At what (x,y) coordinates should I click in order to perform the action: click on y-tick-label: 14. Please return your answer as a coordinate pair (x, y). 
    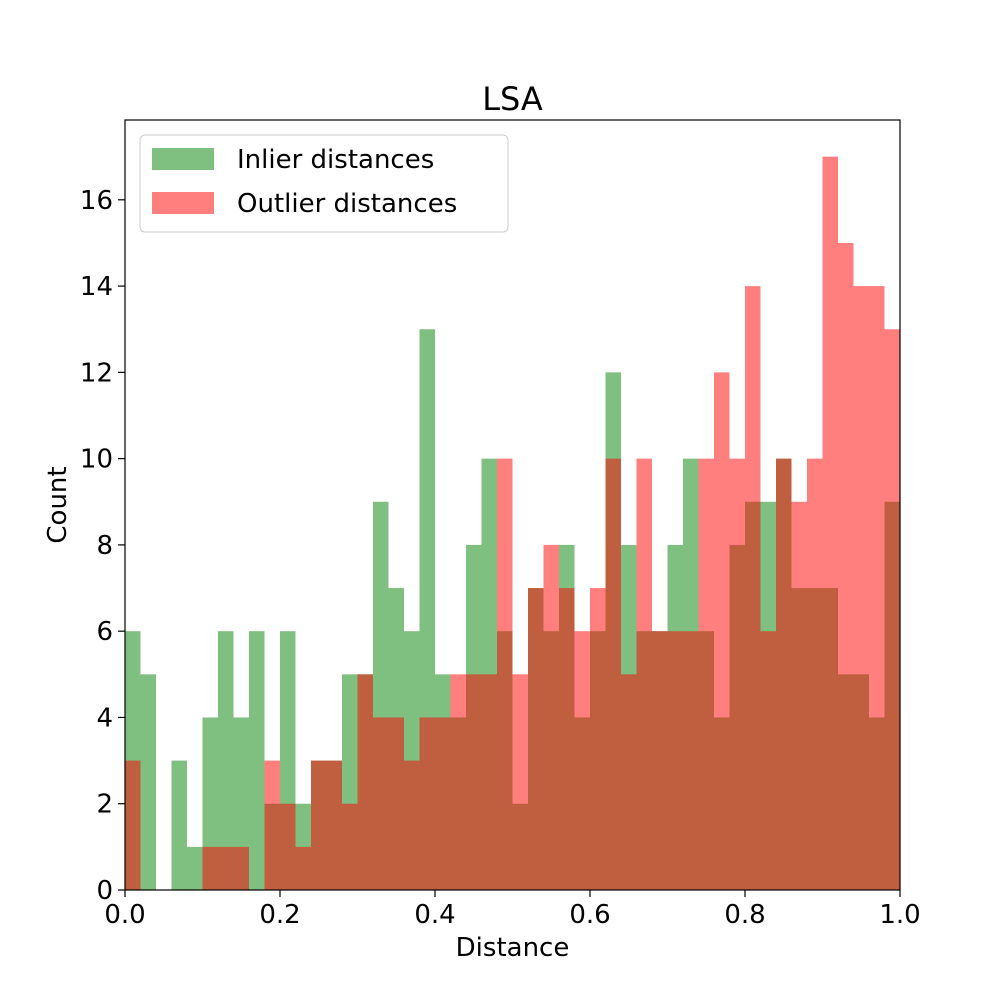
    Looking at the image, I should click on (96, 287).